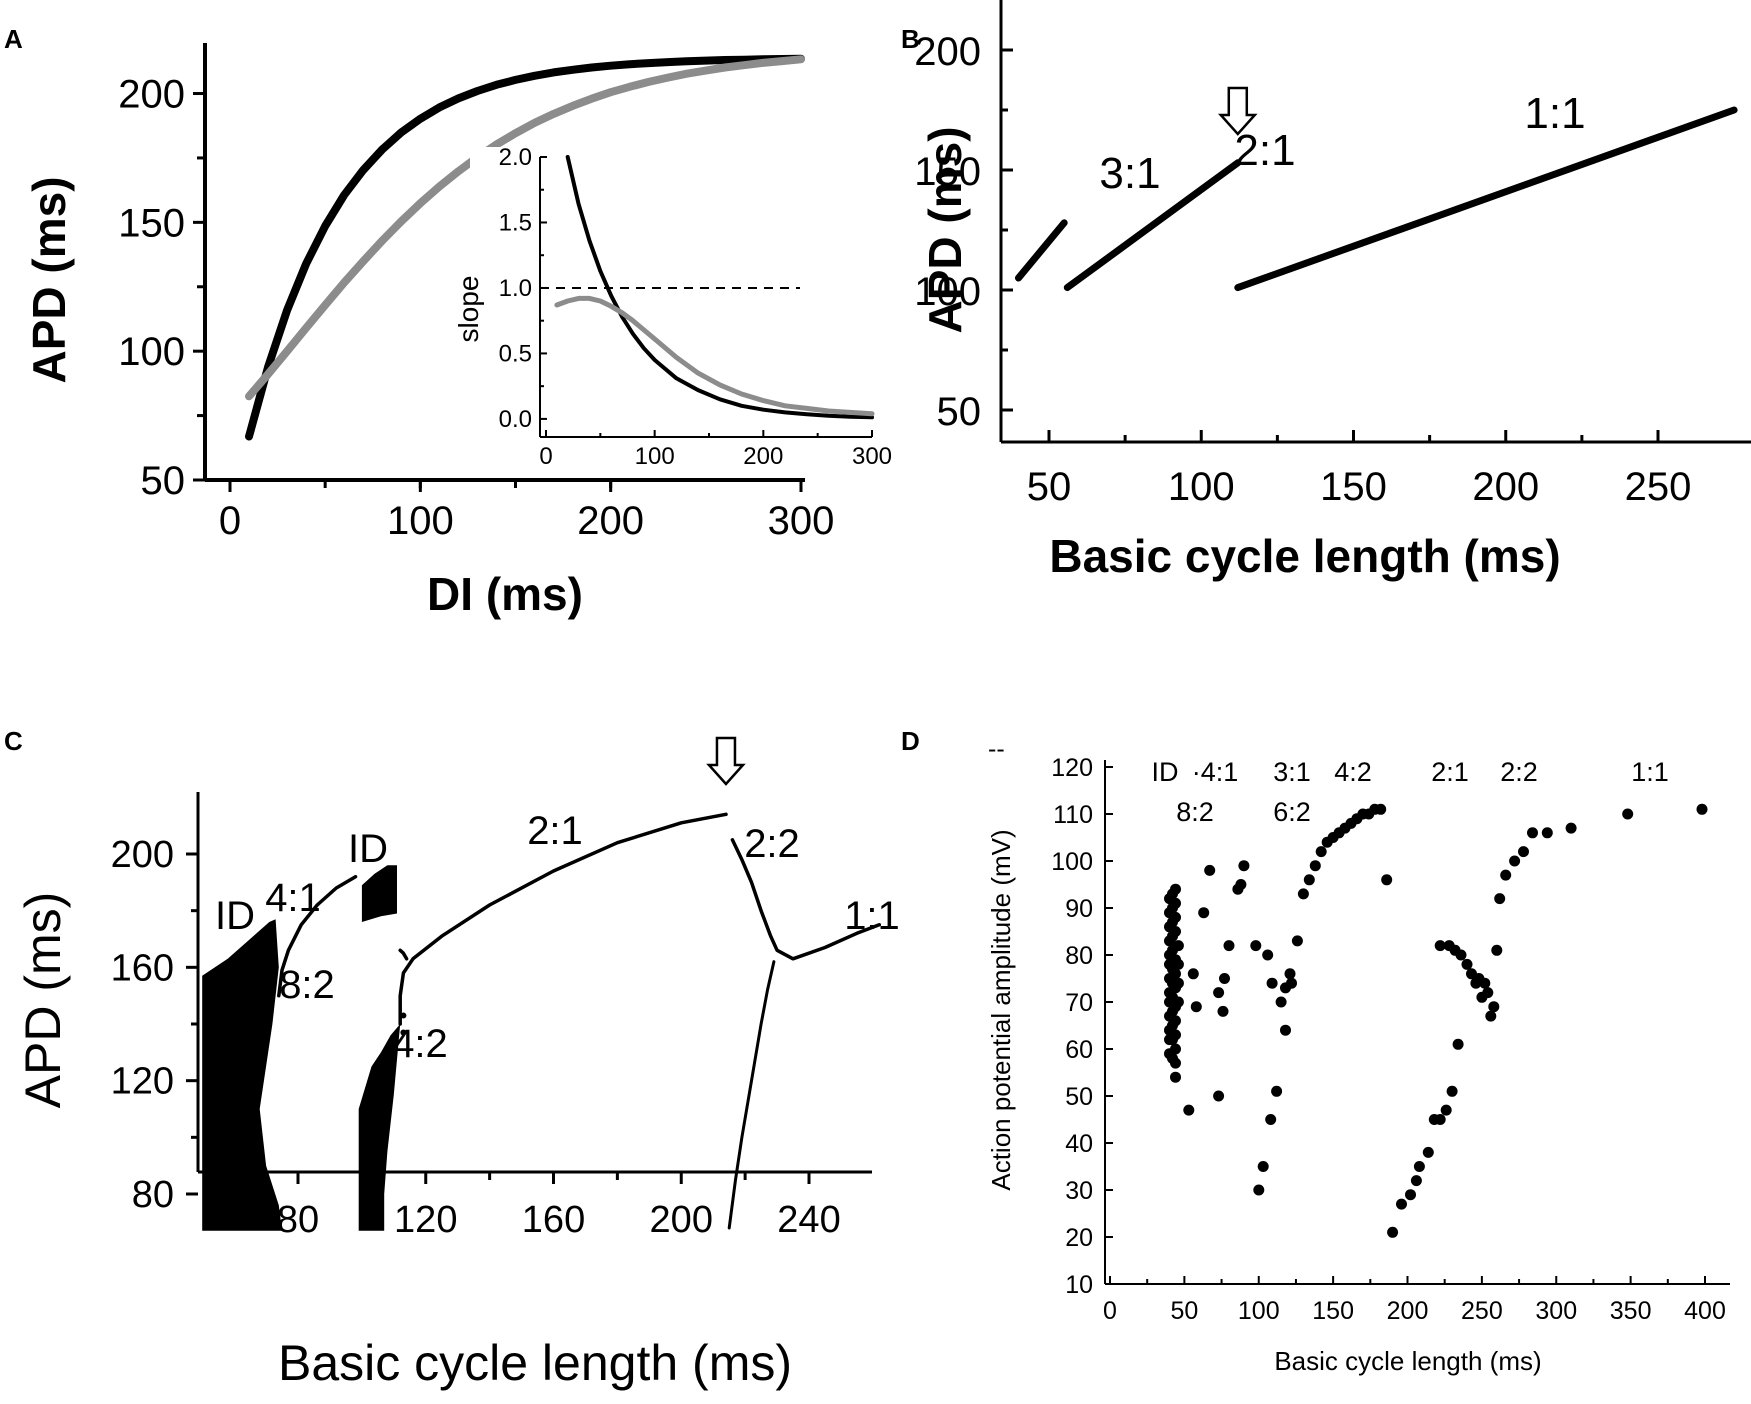 This screenshot has width=1751, height=1404. I want to click on panel-d-label: D, so click(910, 741).